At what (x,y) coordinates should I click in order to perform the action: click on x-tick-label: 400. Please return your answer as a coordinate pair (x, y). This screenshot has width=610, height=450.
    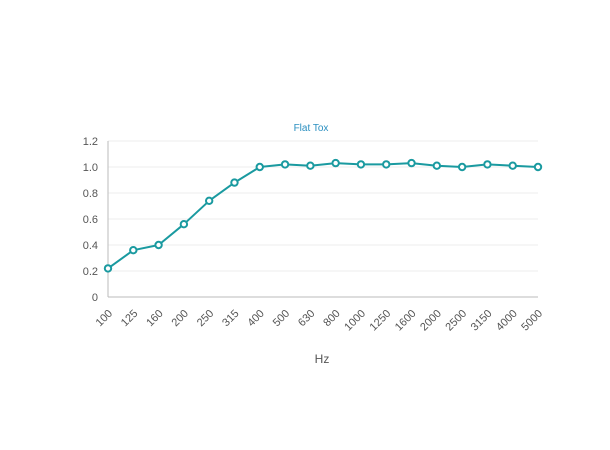
    Looking at the image, I should click on (255, 318).